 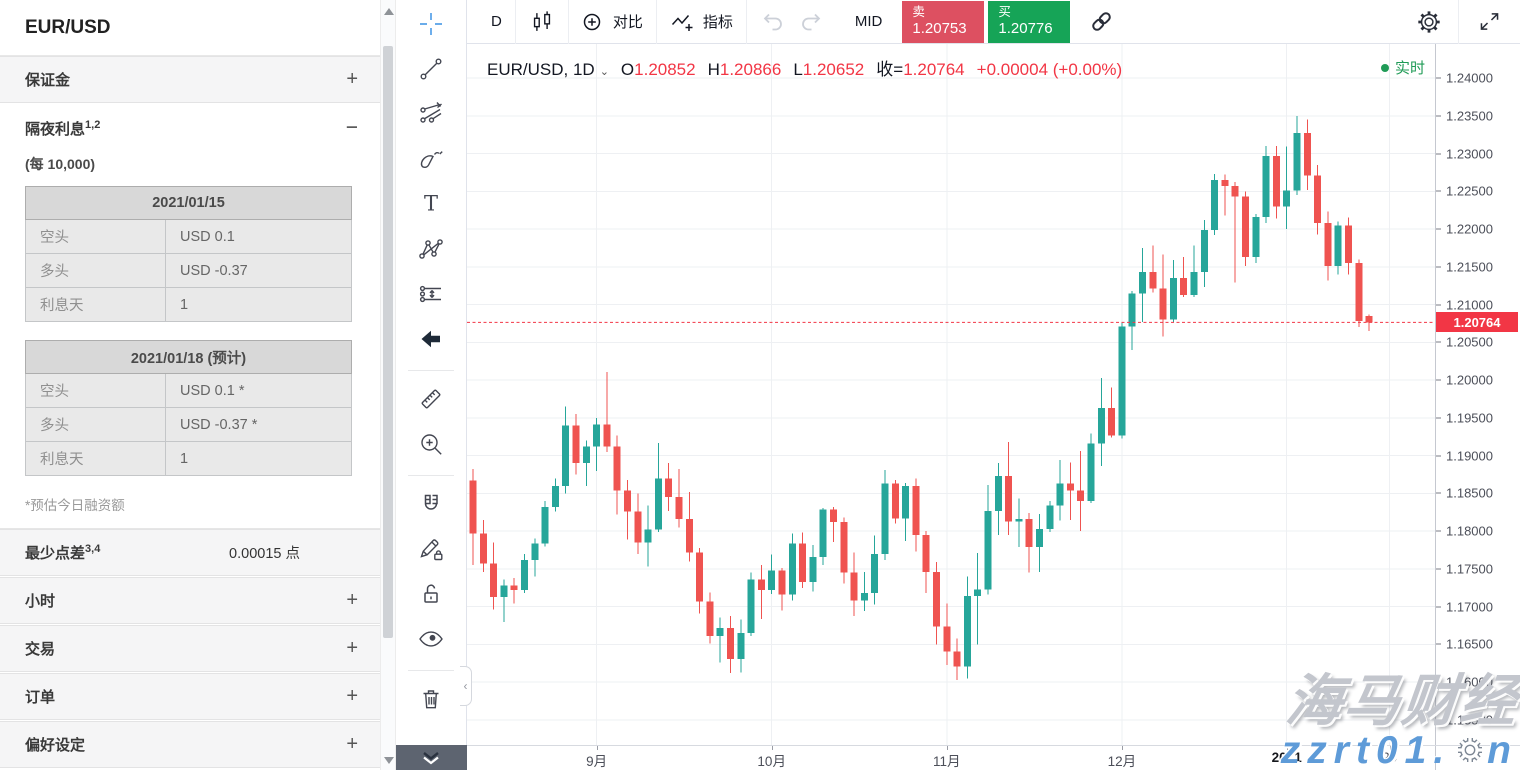 I want to click on sidebar-scrollbar, so click(x=388, y=385).